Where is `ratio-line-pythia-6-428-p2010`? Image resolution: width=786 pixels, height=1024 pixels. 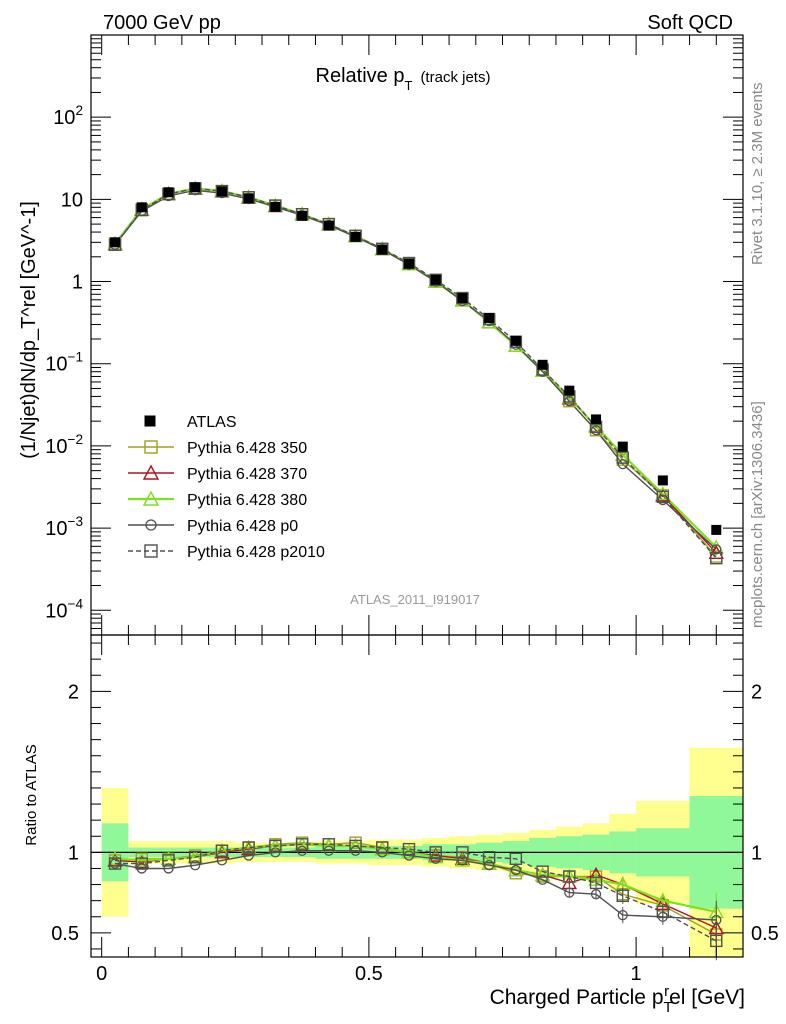
ratio-line-pythia-6-428-p2010 is located at coordinates (416, 892).